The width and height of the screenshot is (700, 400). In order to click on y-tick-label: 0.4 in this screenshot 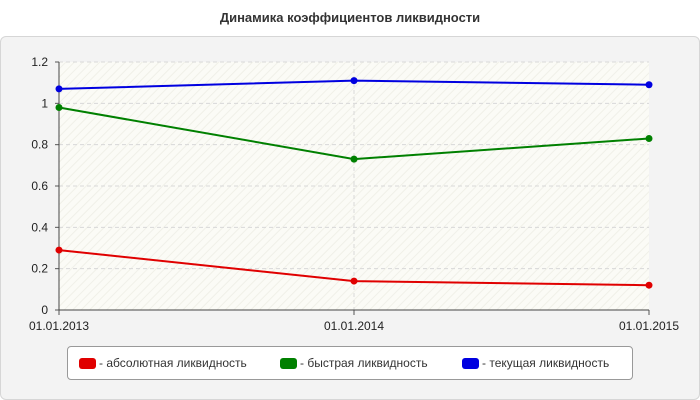, I will do `click(39, 227)`.